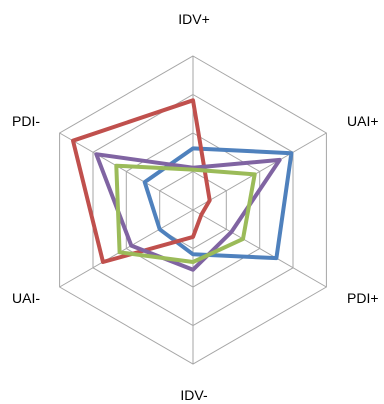 Image resolution: width=384 pixels, height=404 pixels. Describe the element at coordinates (363, 298) in the screenshot. I see `axis-label-pdi-plus: PDI+` at that location.